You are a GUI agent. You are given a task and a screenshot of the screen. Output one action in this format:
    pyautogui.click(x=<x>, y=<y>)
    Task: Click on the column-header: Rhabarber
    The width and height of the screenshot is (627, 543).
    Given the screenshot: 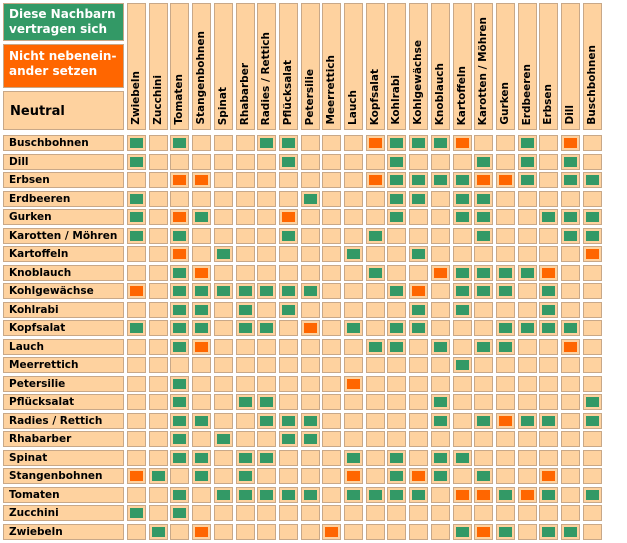 What is the action you would take?
    pyautogui.click(x=245, y=66)
    